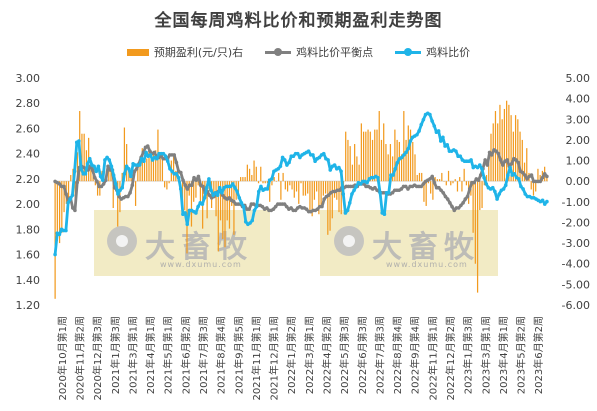 The image size is (597, 411). I want to click on right-axis-tick-label: -4.00, so click(576, 264).